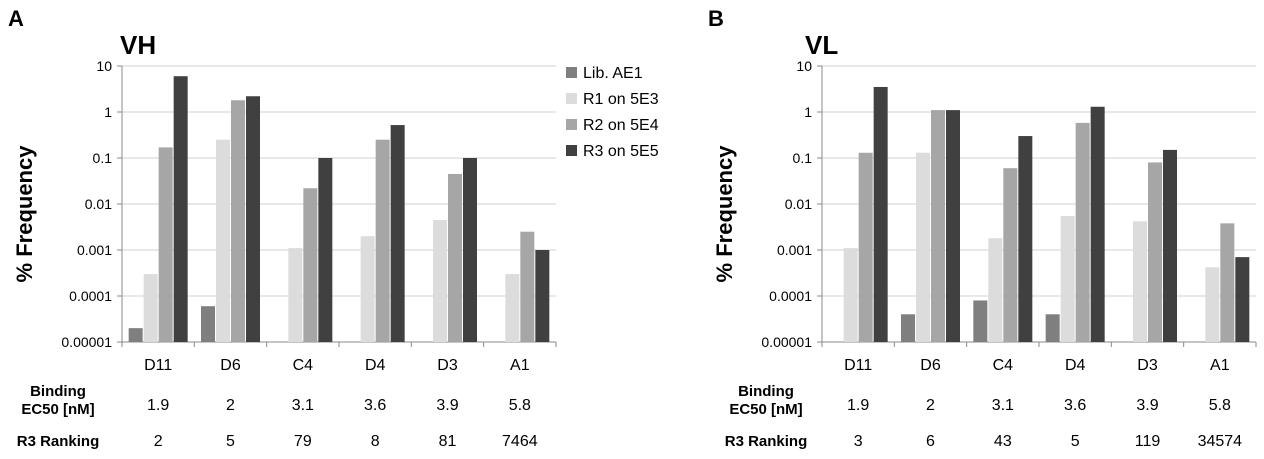  What do you see at coordinates (613, 73) in the screenshot?
I see `legend-label: Lib. AE1` at bounding box center [613, 73].